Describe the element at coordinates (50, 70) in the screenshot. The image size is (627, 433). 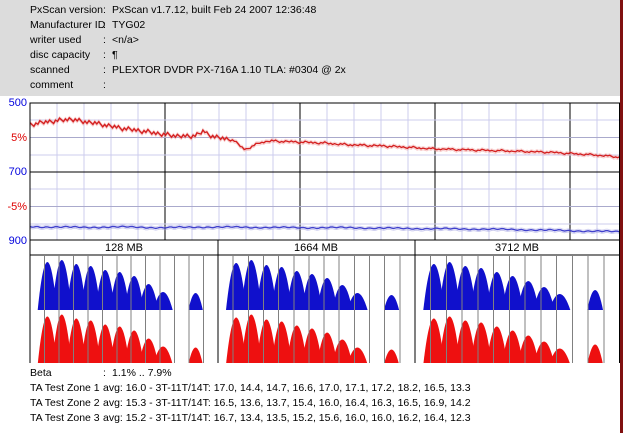
I see `info-label: scanned` at that location.